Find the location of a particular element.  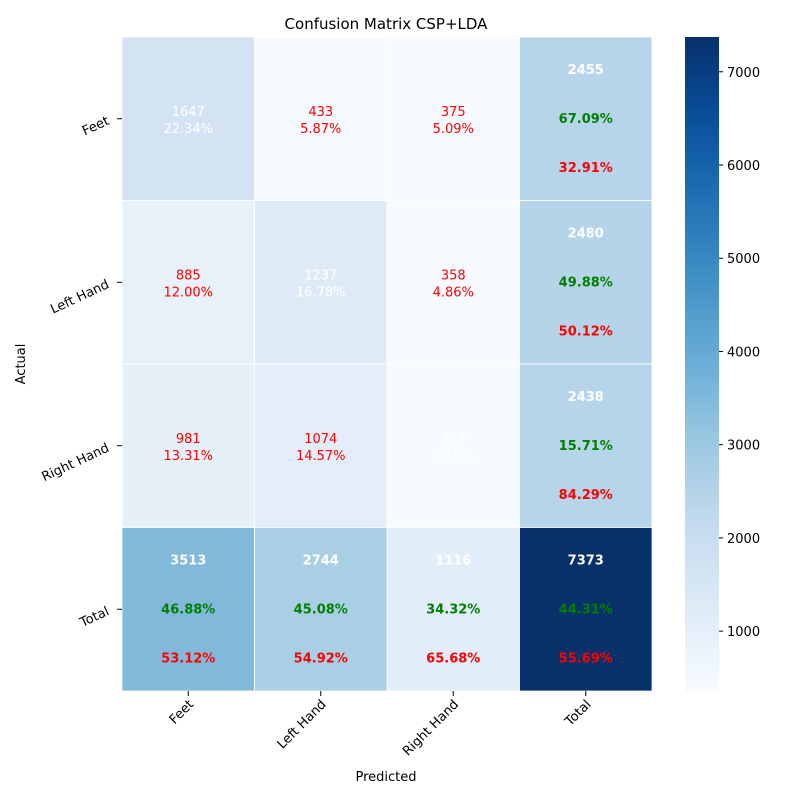

total-wrong-percent-label: 84.29% is located at coordinates (586, 495).